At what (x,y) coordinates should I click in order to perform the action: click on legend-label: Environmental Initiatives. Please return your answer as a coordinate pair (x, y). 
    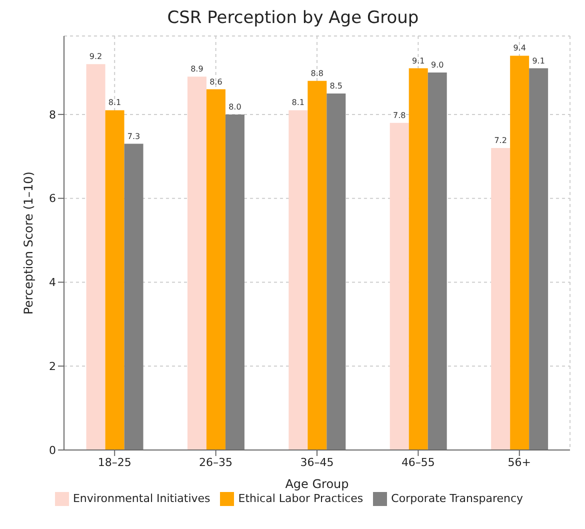
    Looking at the image, I should click on (141, 499).